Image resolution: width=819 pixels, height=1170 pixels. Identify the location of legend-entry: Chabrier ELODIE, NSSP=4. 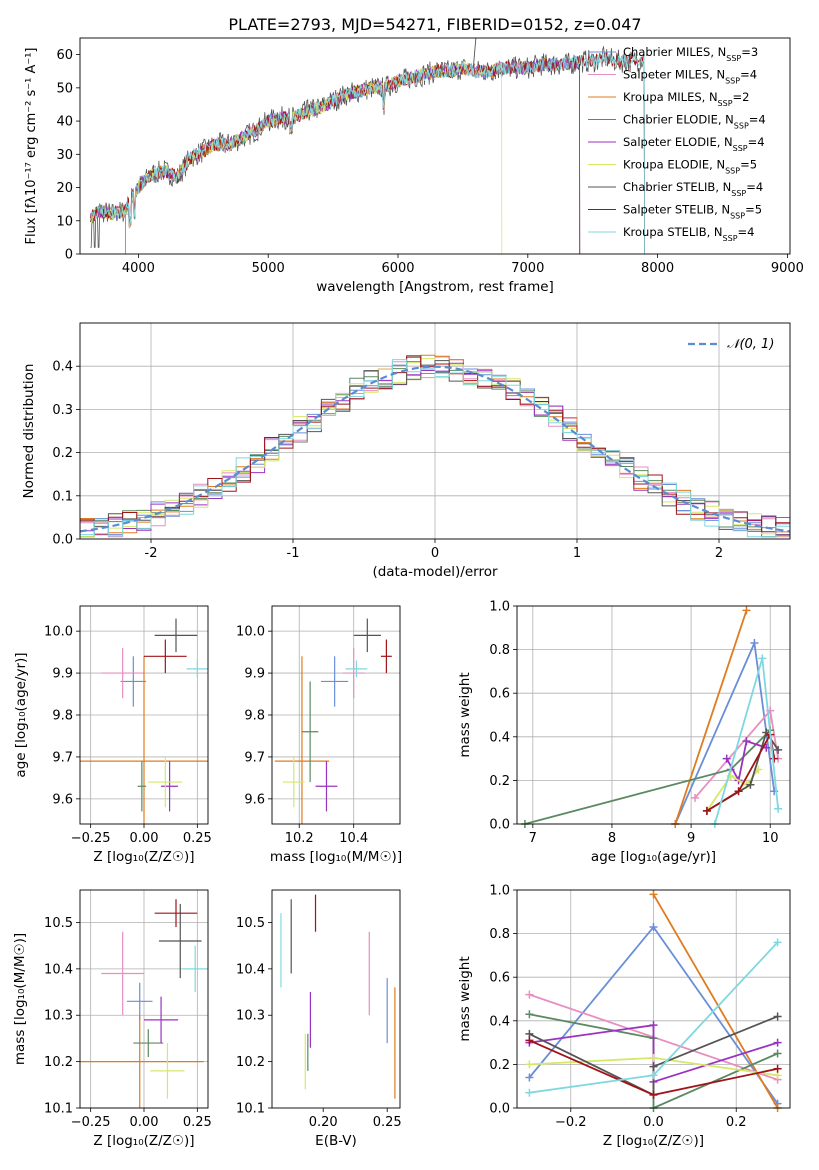
(694, 122).